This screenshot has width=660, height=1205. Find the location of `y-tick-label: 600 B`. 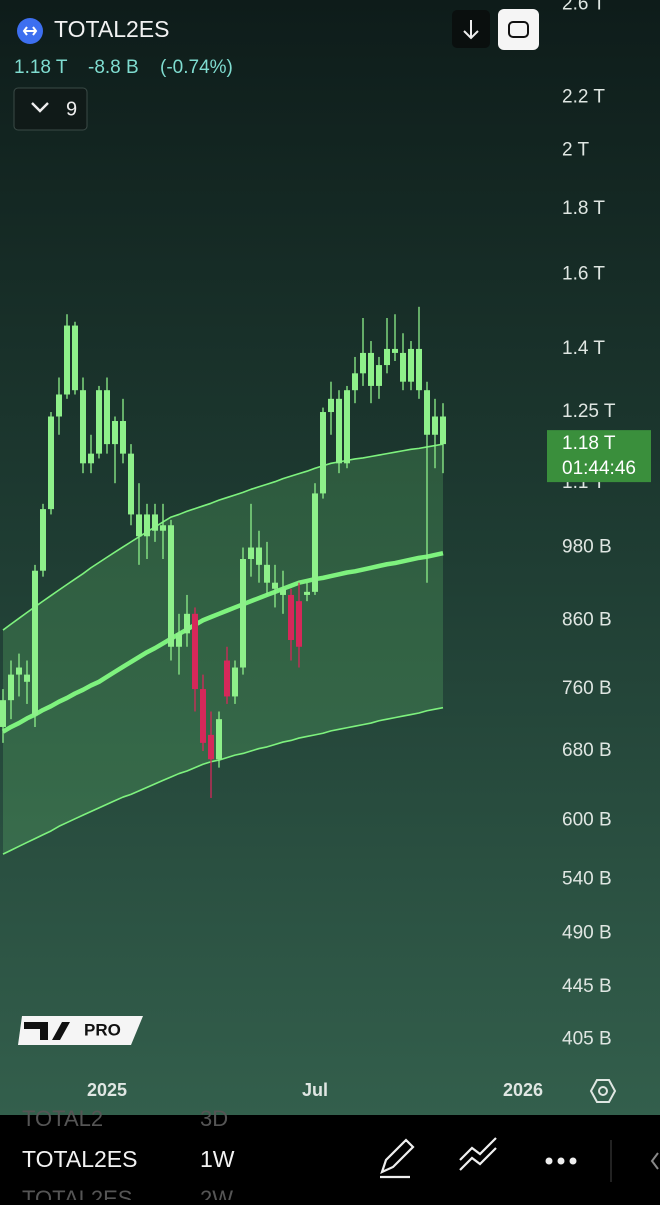

y-tick-label: 600 B is located at coordinates (587, 820).